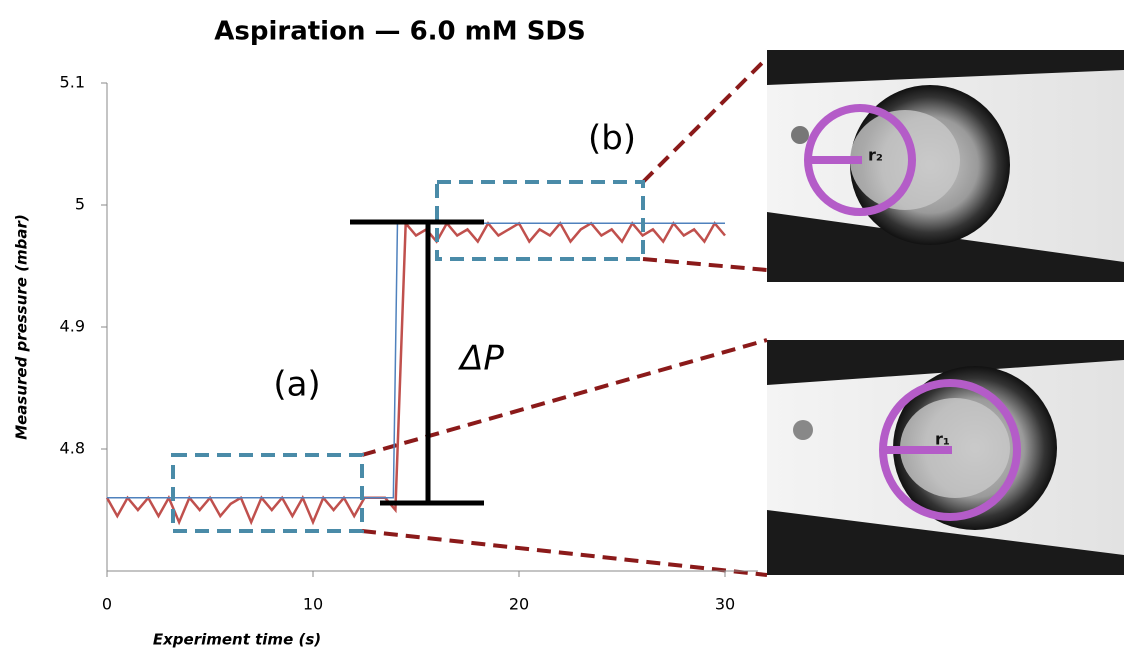  What do you see at coordinates (80, 204) in the screenshot?
I see `y-tick-label: 5` at bounding box center [80, 204].